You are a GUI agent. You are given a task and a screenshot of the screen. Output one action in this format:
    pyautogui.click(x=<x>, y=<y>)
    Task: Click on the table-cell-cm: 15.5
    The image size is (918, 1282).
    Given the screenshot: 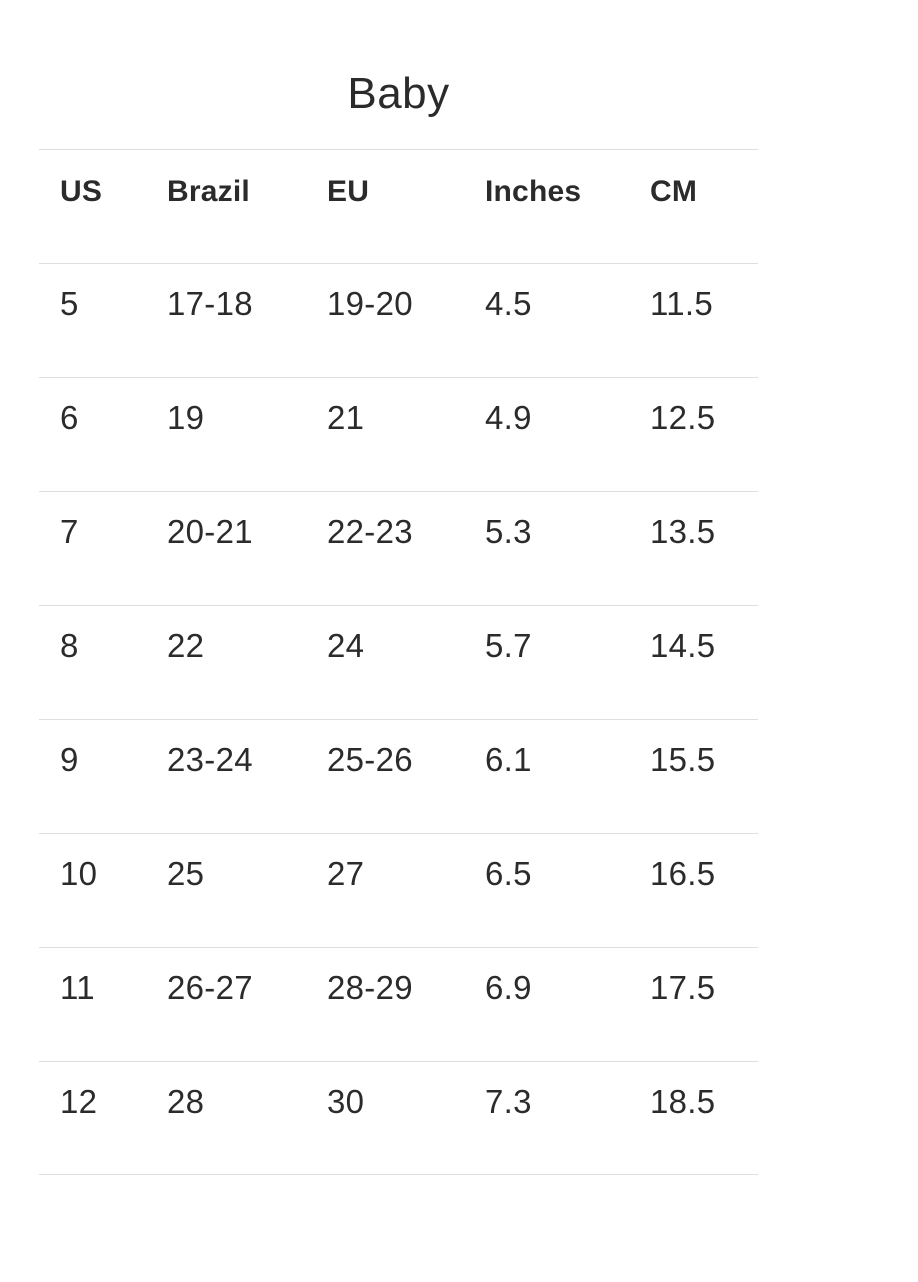 What is the action you would take?
    pyautogui.click(x=683, y=759)
    